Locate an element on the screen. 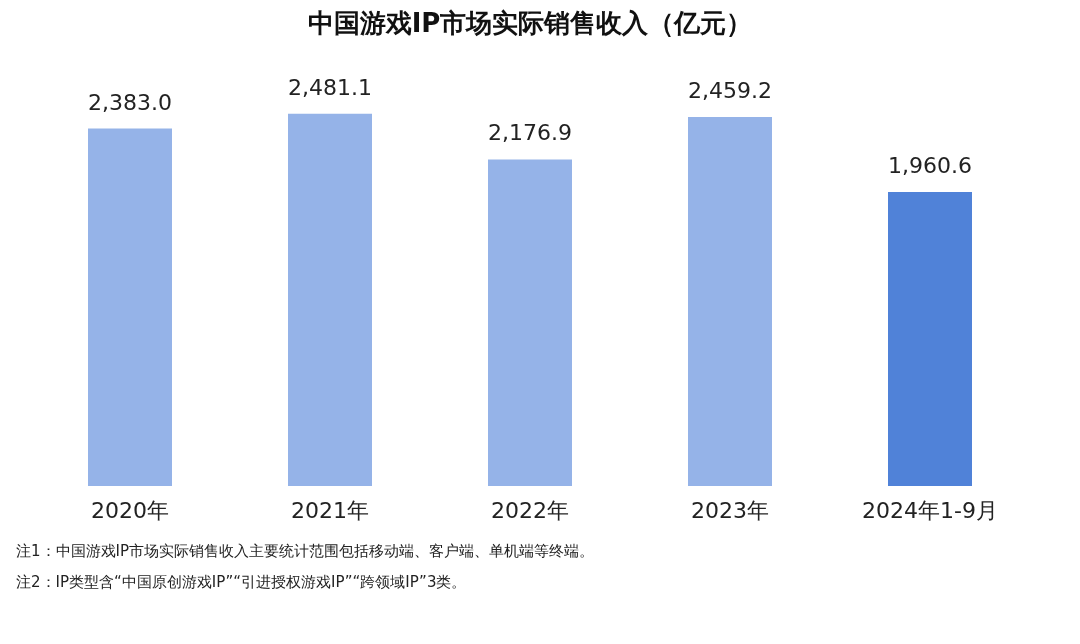 This screenshot has height=644, width=1080. x-tick-label: 2020年 is located at coordinates (130, 510).